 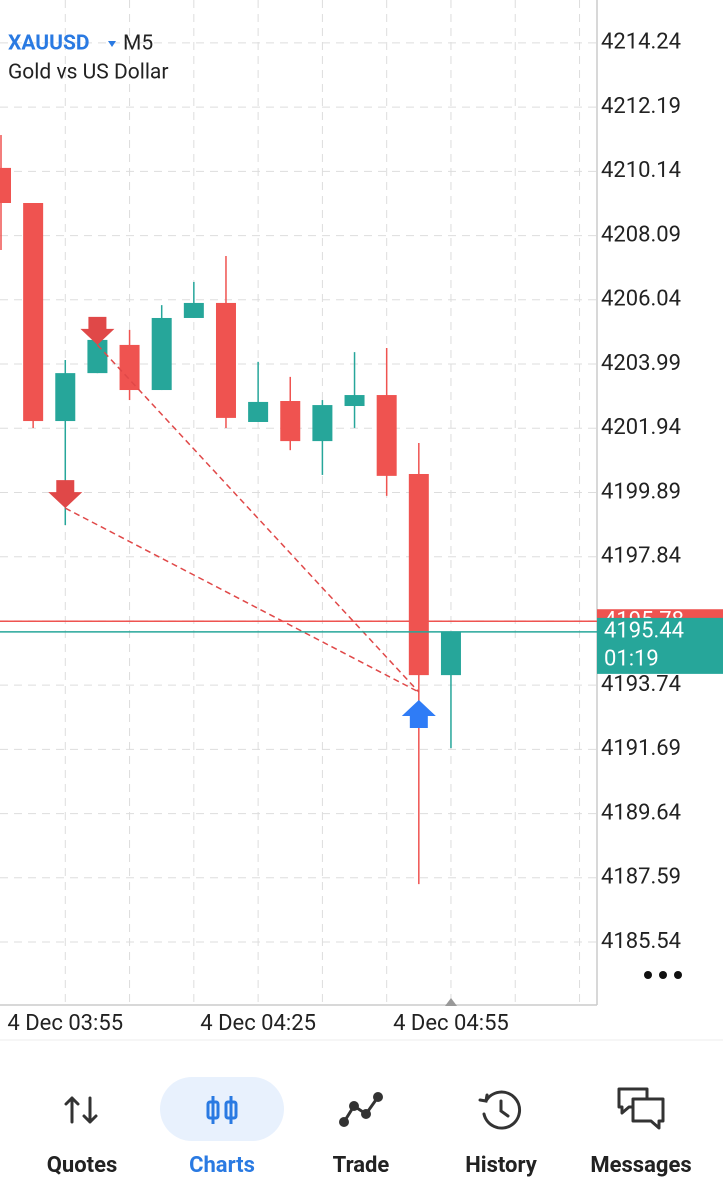 I want to click on bid-label-box, so click(x=660, y=645).